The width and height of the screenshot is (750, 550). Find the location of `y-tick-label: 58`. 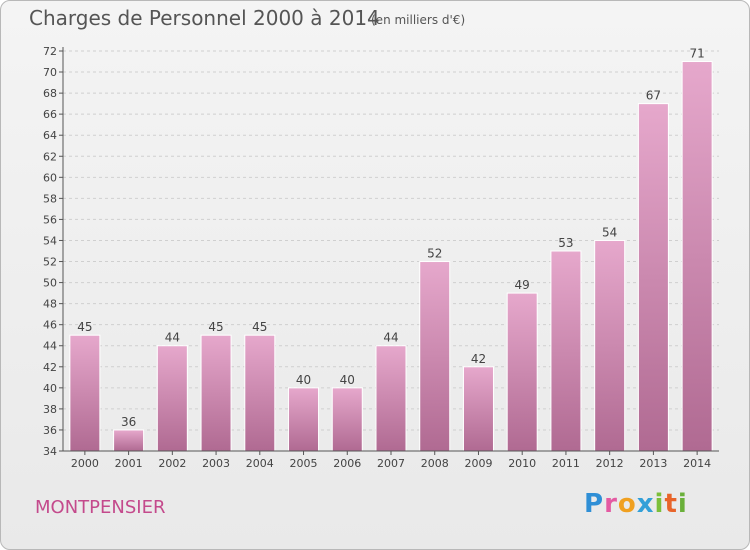

y-tick-label: 58 is located at coordinates (50, 198).